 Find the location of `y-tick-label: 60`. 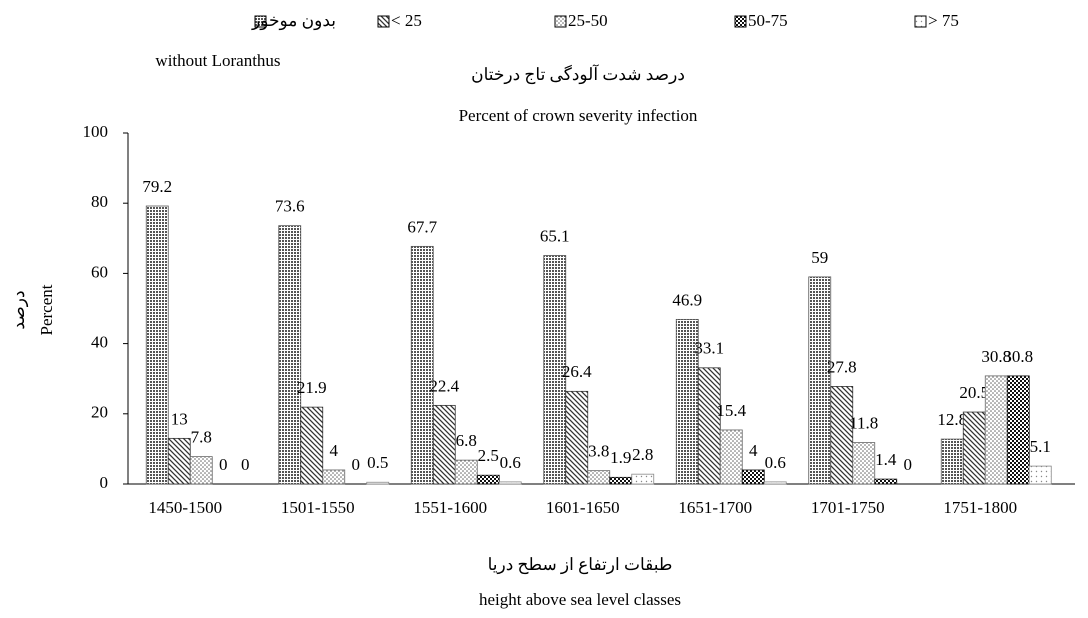

y-tick-label: 60 is located at coordinates (99, 271).